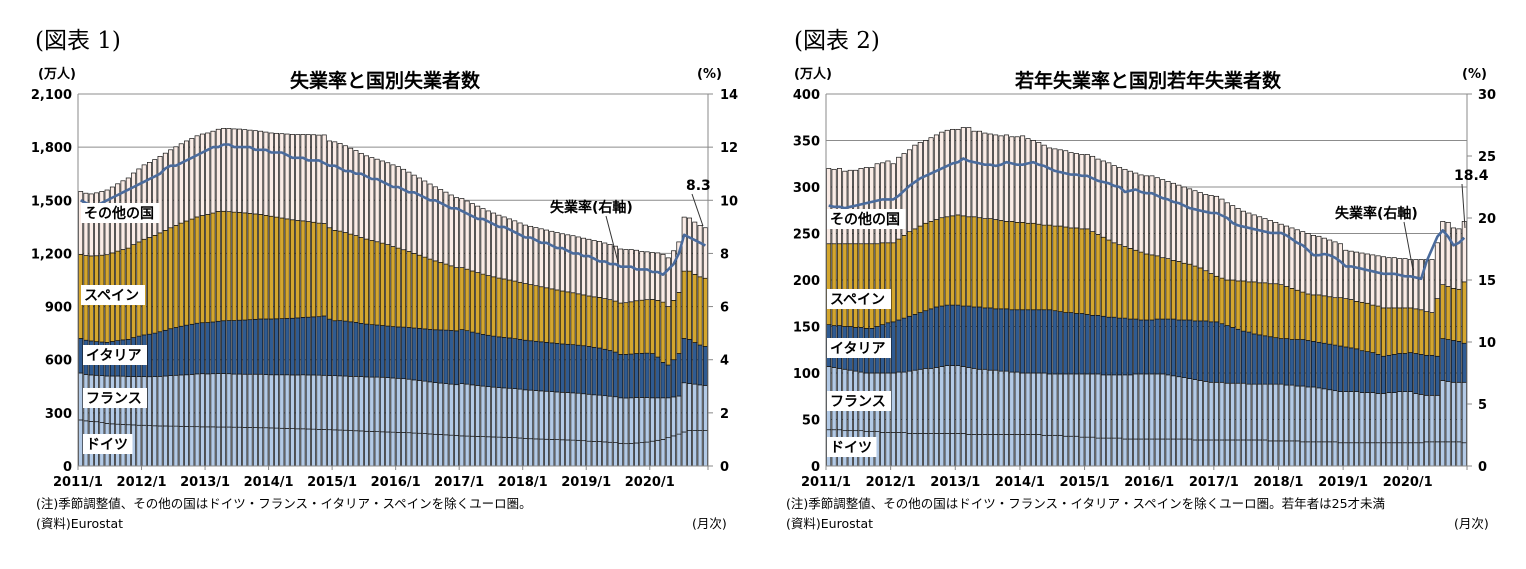  I want to click on x-tick-label: 2013/1, so click(955, 482).